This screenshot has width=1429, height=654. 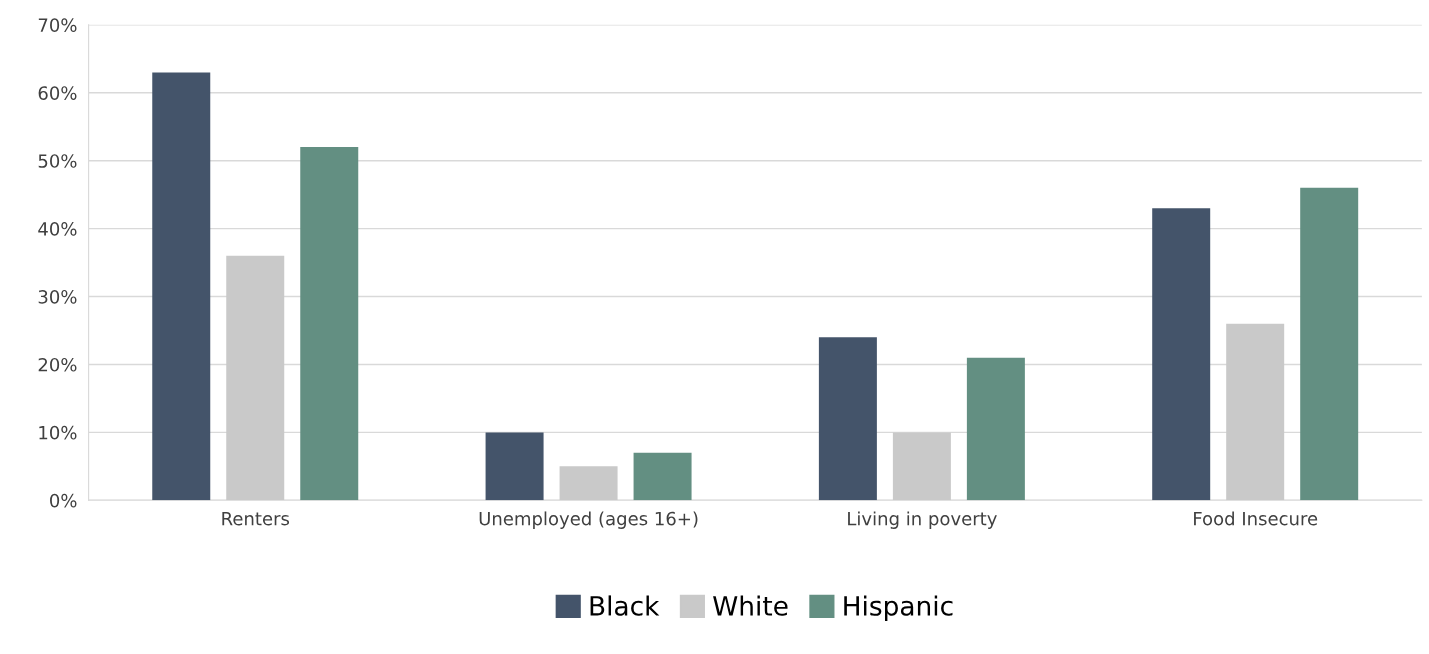 What do you see at coordinates (57, 161) in the screenshot?
I see `y-tick-label: 50%` at bounding box center [57, 161].